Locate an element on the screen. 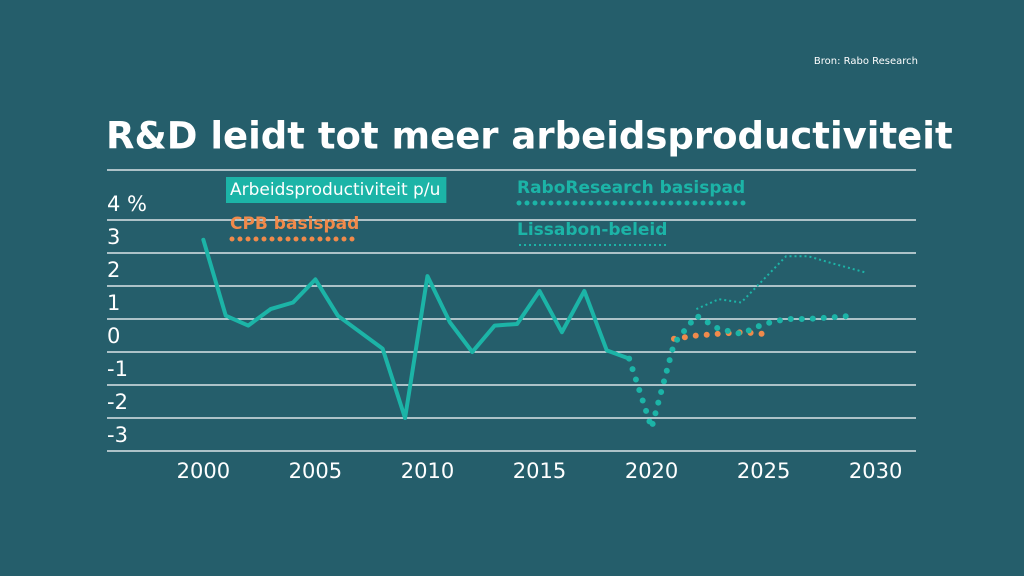  legend-label: Arbeidsproductiviteit p/u is located at coordinates (335, 190).